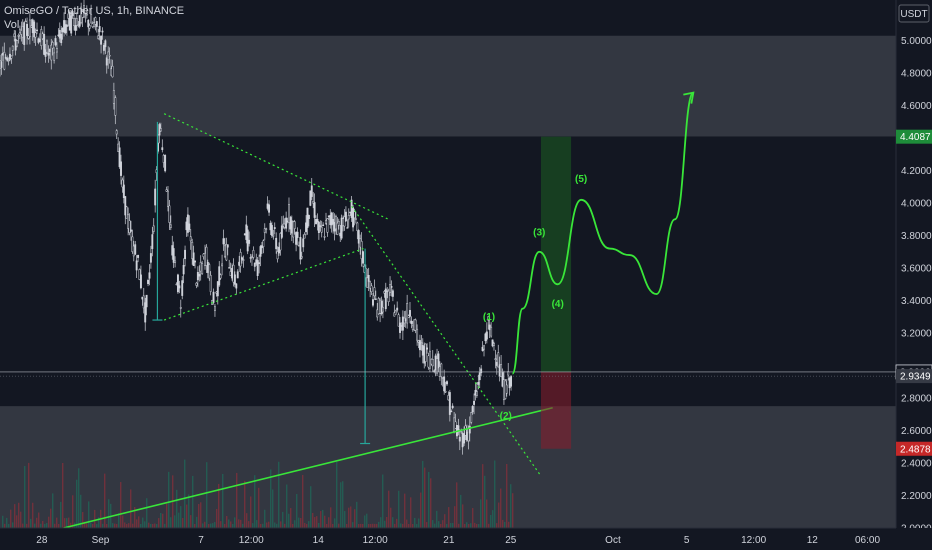  I want to click on price-label-bg, so click(914, 136).